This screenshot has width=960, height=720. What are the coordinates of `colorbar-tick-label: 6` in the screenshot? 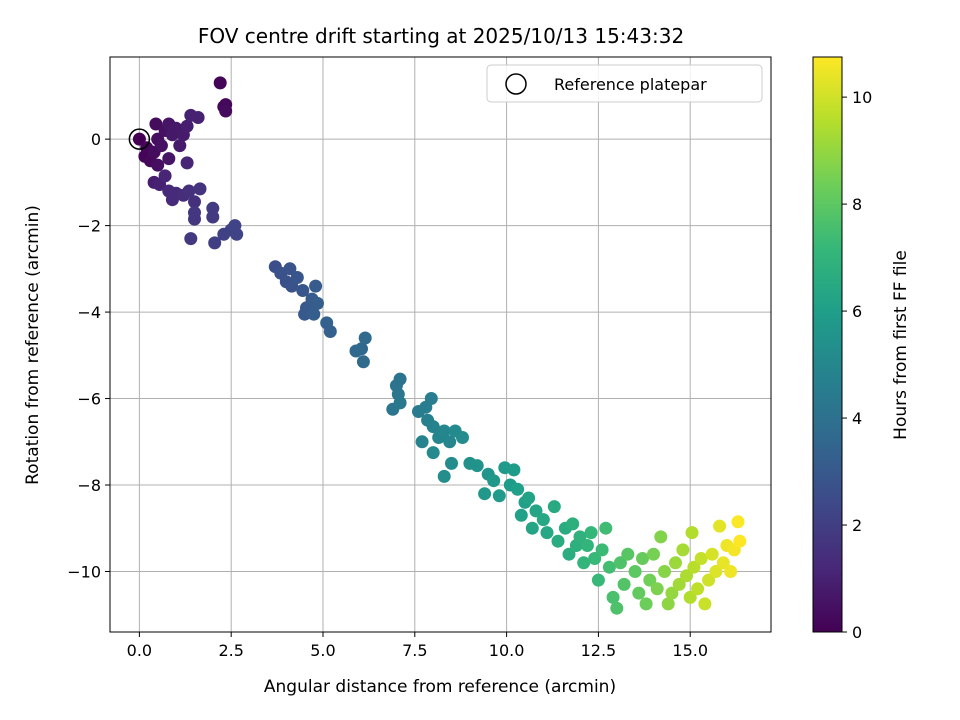 It's located at (857, 311).